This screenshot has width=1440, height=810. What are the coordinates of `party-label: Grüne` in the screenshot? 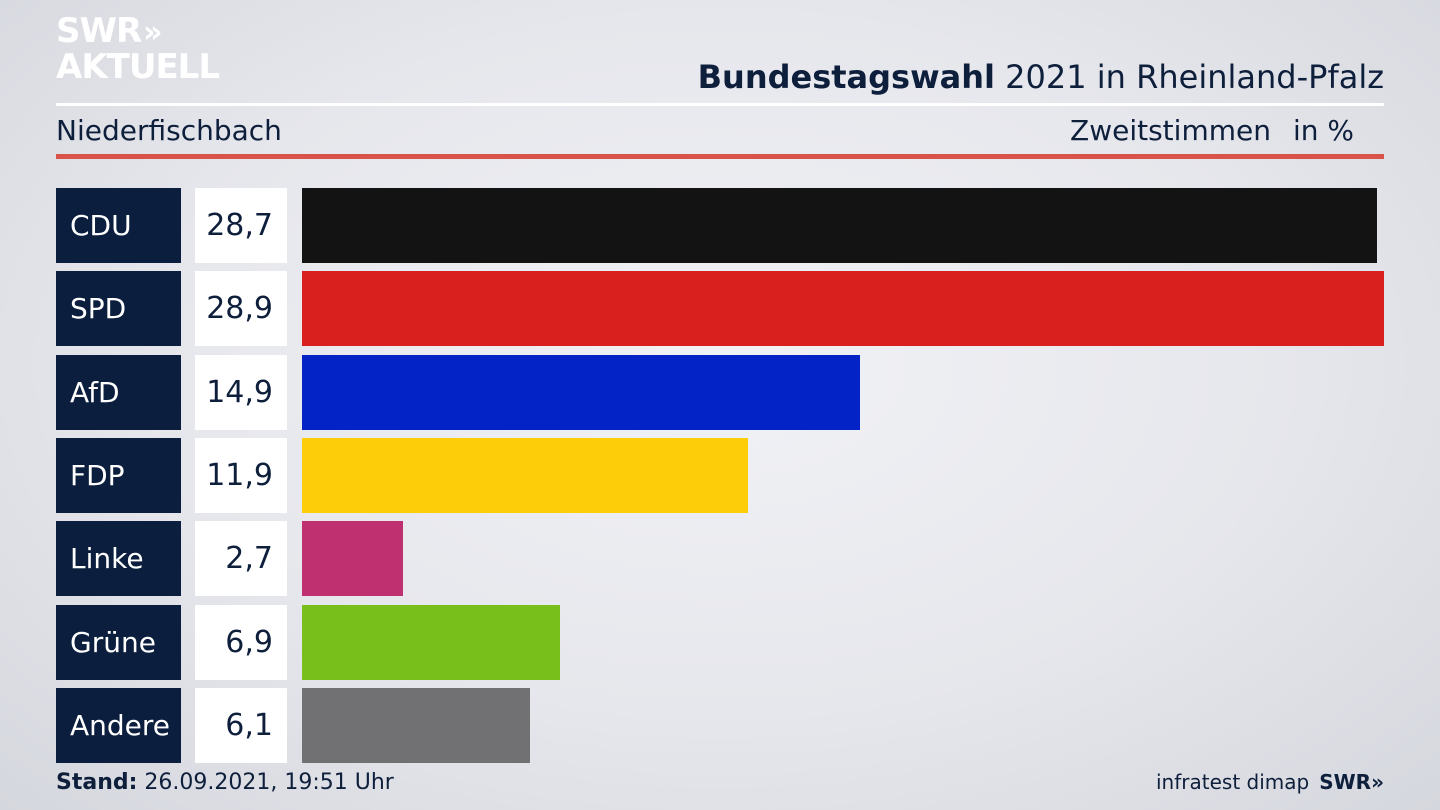 It's located at (118, 642).